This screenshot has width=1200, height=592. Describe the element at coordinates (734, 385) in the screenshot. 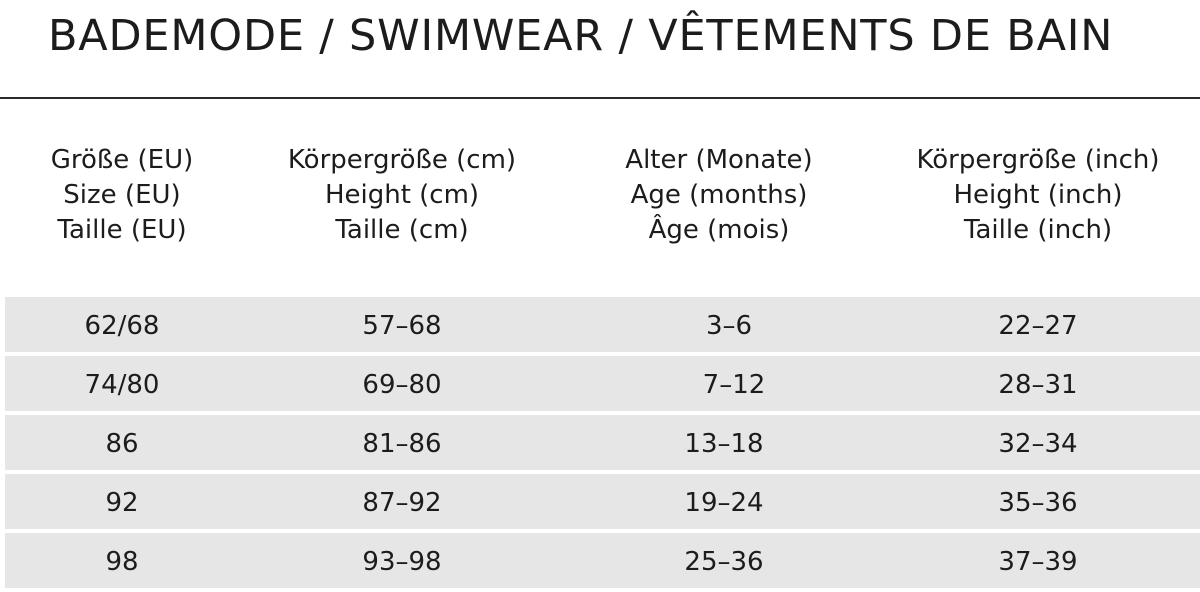

I see `cell-age: 7–12` at that location.